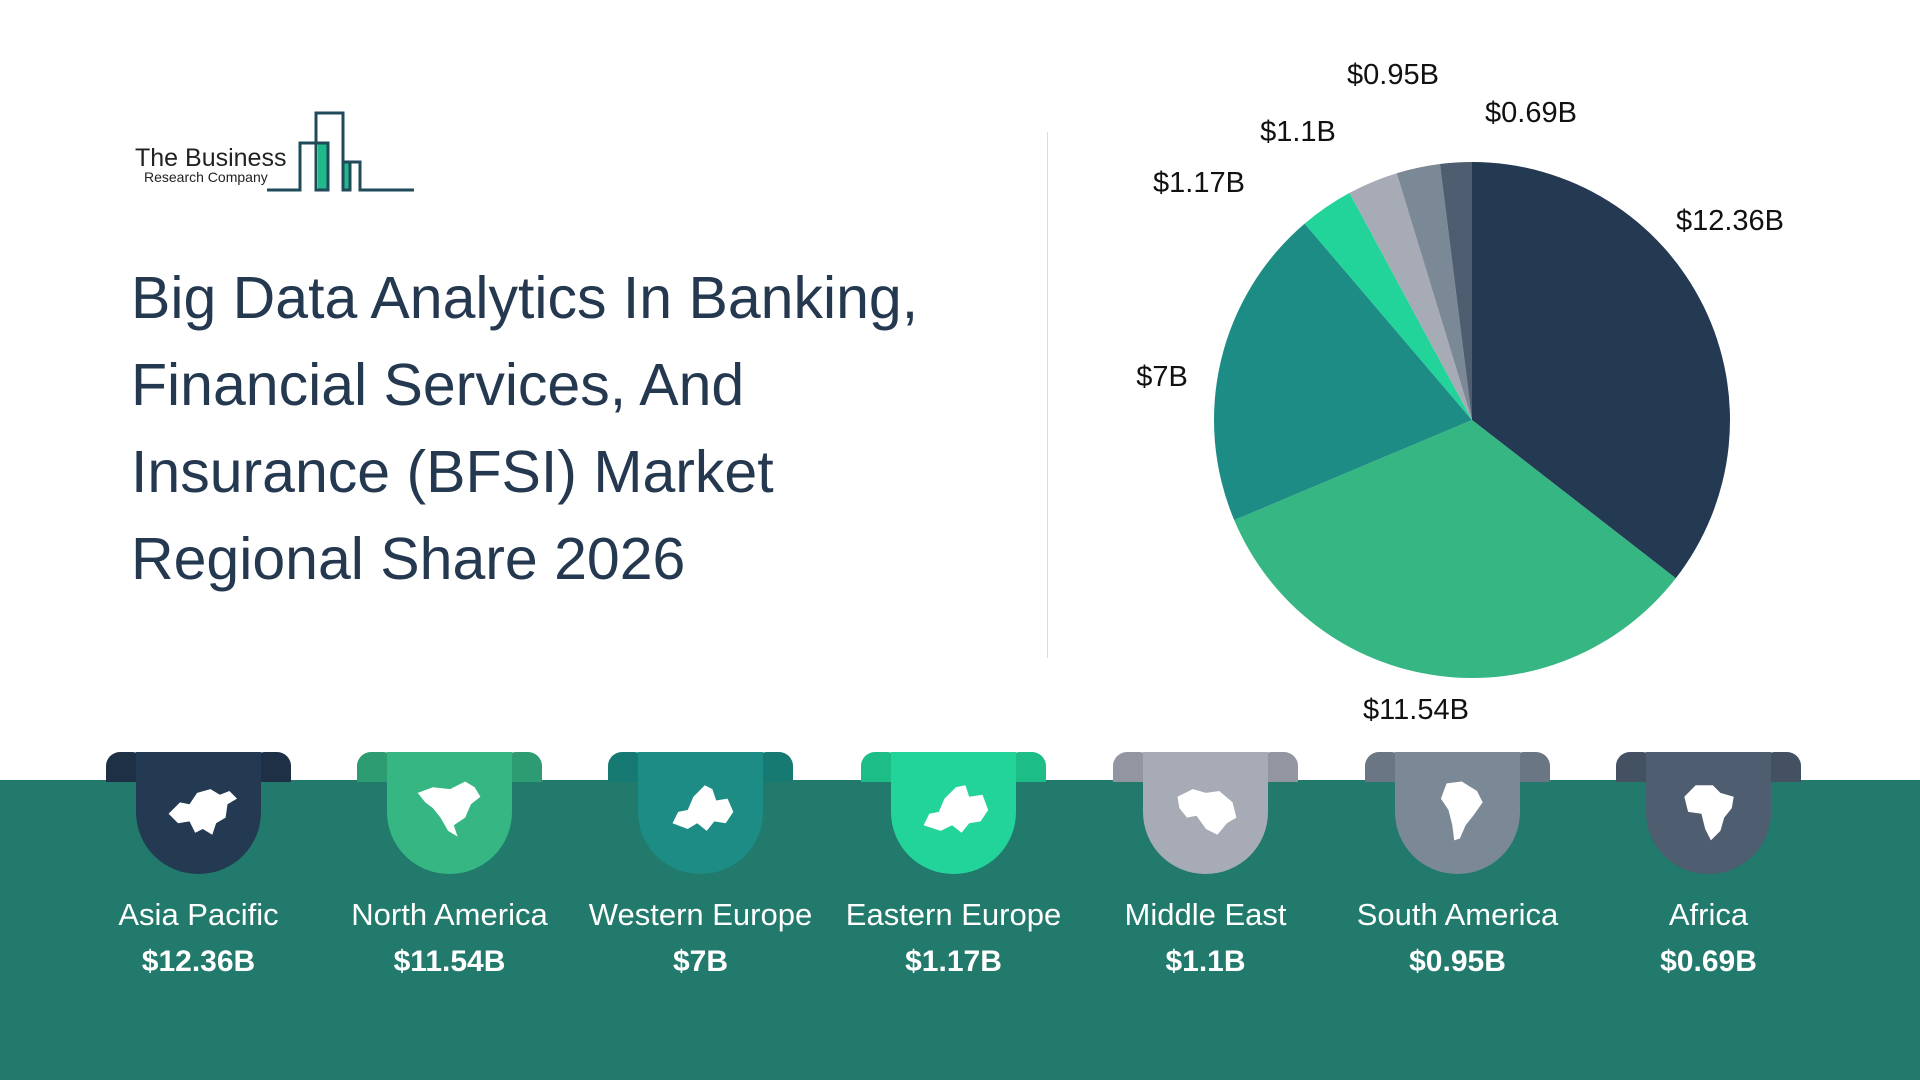 The image size is (1920, 1080). What do you see at coordinates (1455, 549) in the screenshot?
I see `pie-slice-north-america` at bounding box center [1455, 549].